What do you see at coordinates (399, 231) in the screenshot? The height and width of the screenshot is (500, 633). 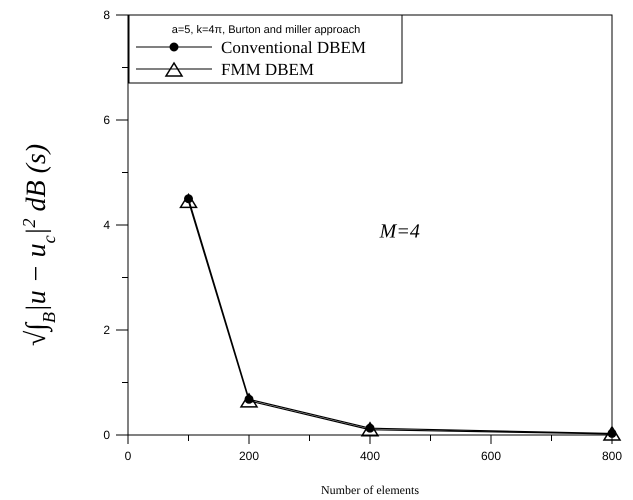 I see `annotation: M=4` at bounding box center [399, 231].